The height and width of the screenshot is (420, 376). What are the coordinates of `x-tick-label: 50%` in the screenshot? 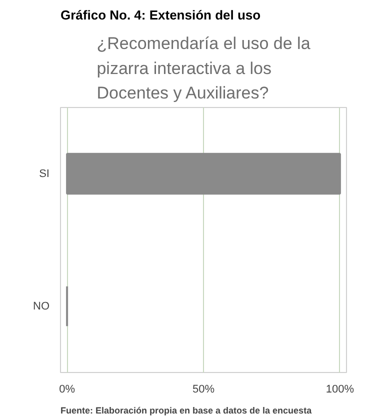 It's located at (203, 390).